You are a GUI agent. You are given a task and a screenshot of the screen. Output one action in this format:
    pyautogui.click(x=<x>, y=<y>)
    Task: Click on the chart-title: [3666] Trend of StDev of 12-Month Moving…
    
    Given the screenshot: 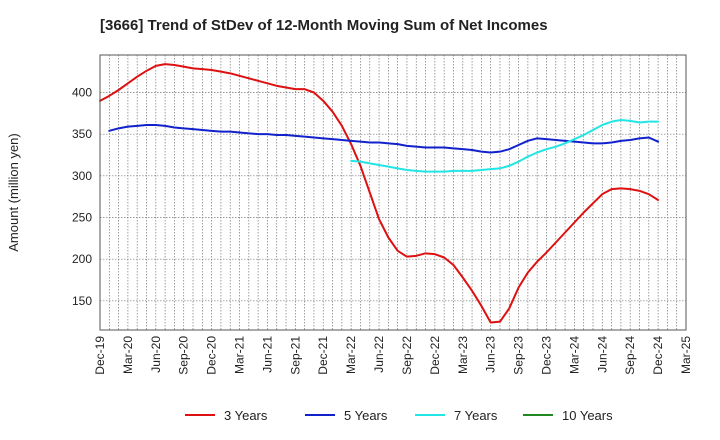 What is the action you would take?
    pyautogui.click(x=324, y=25)
    